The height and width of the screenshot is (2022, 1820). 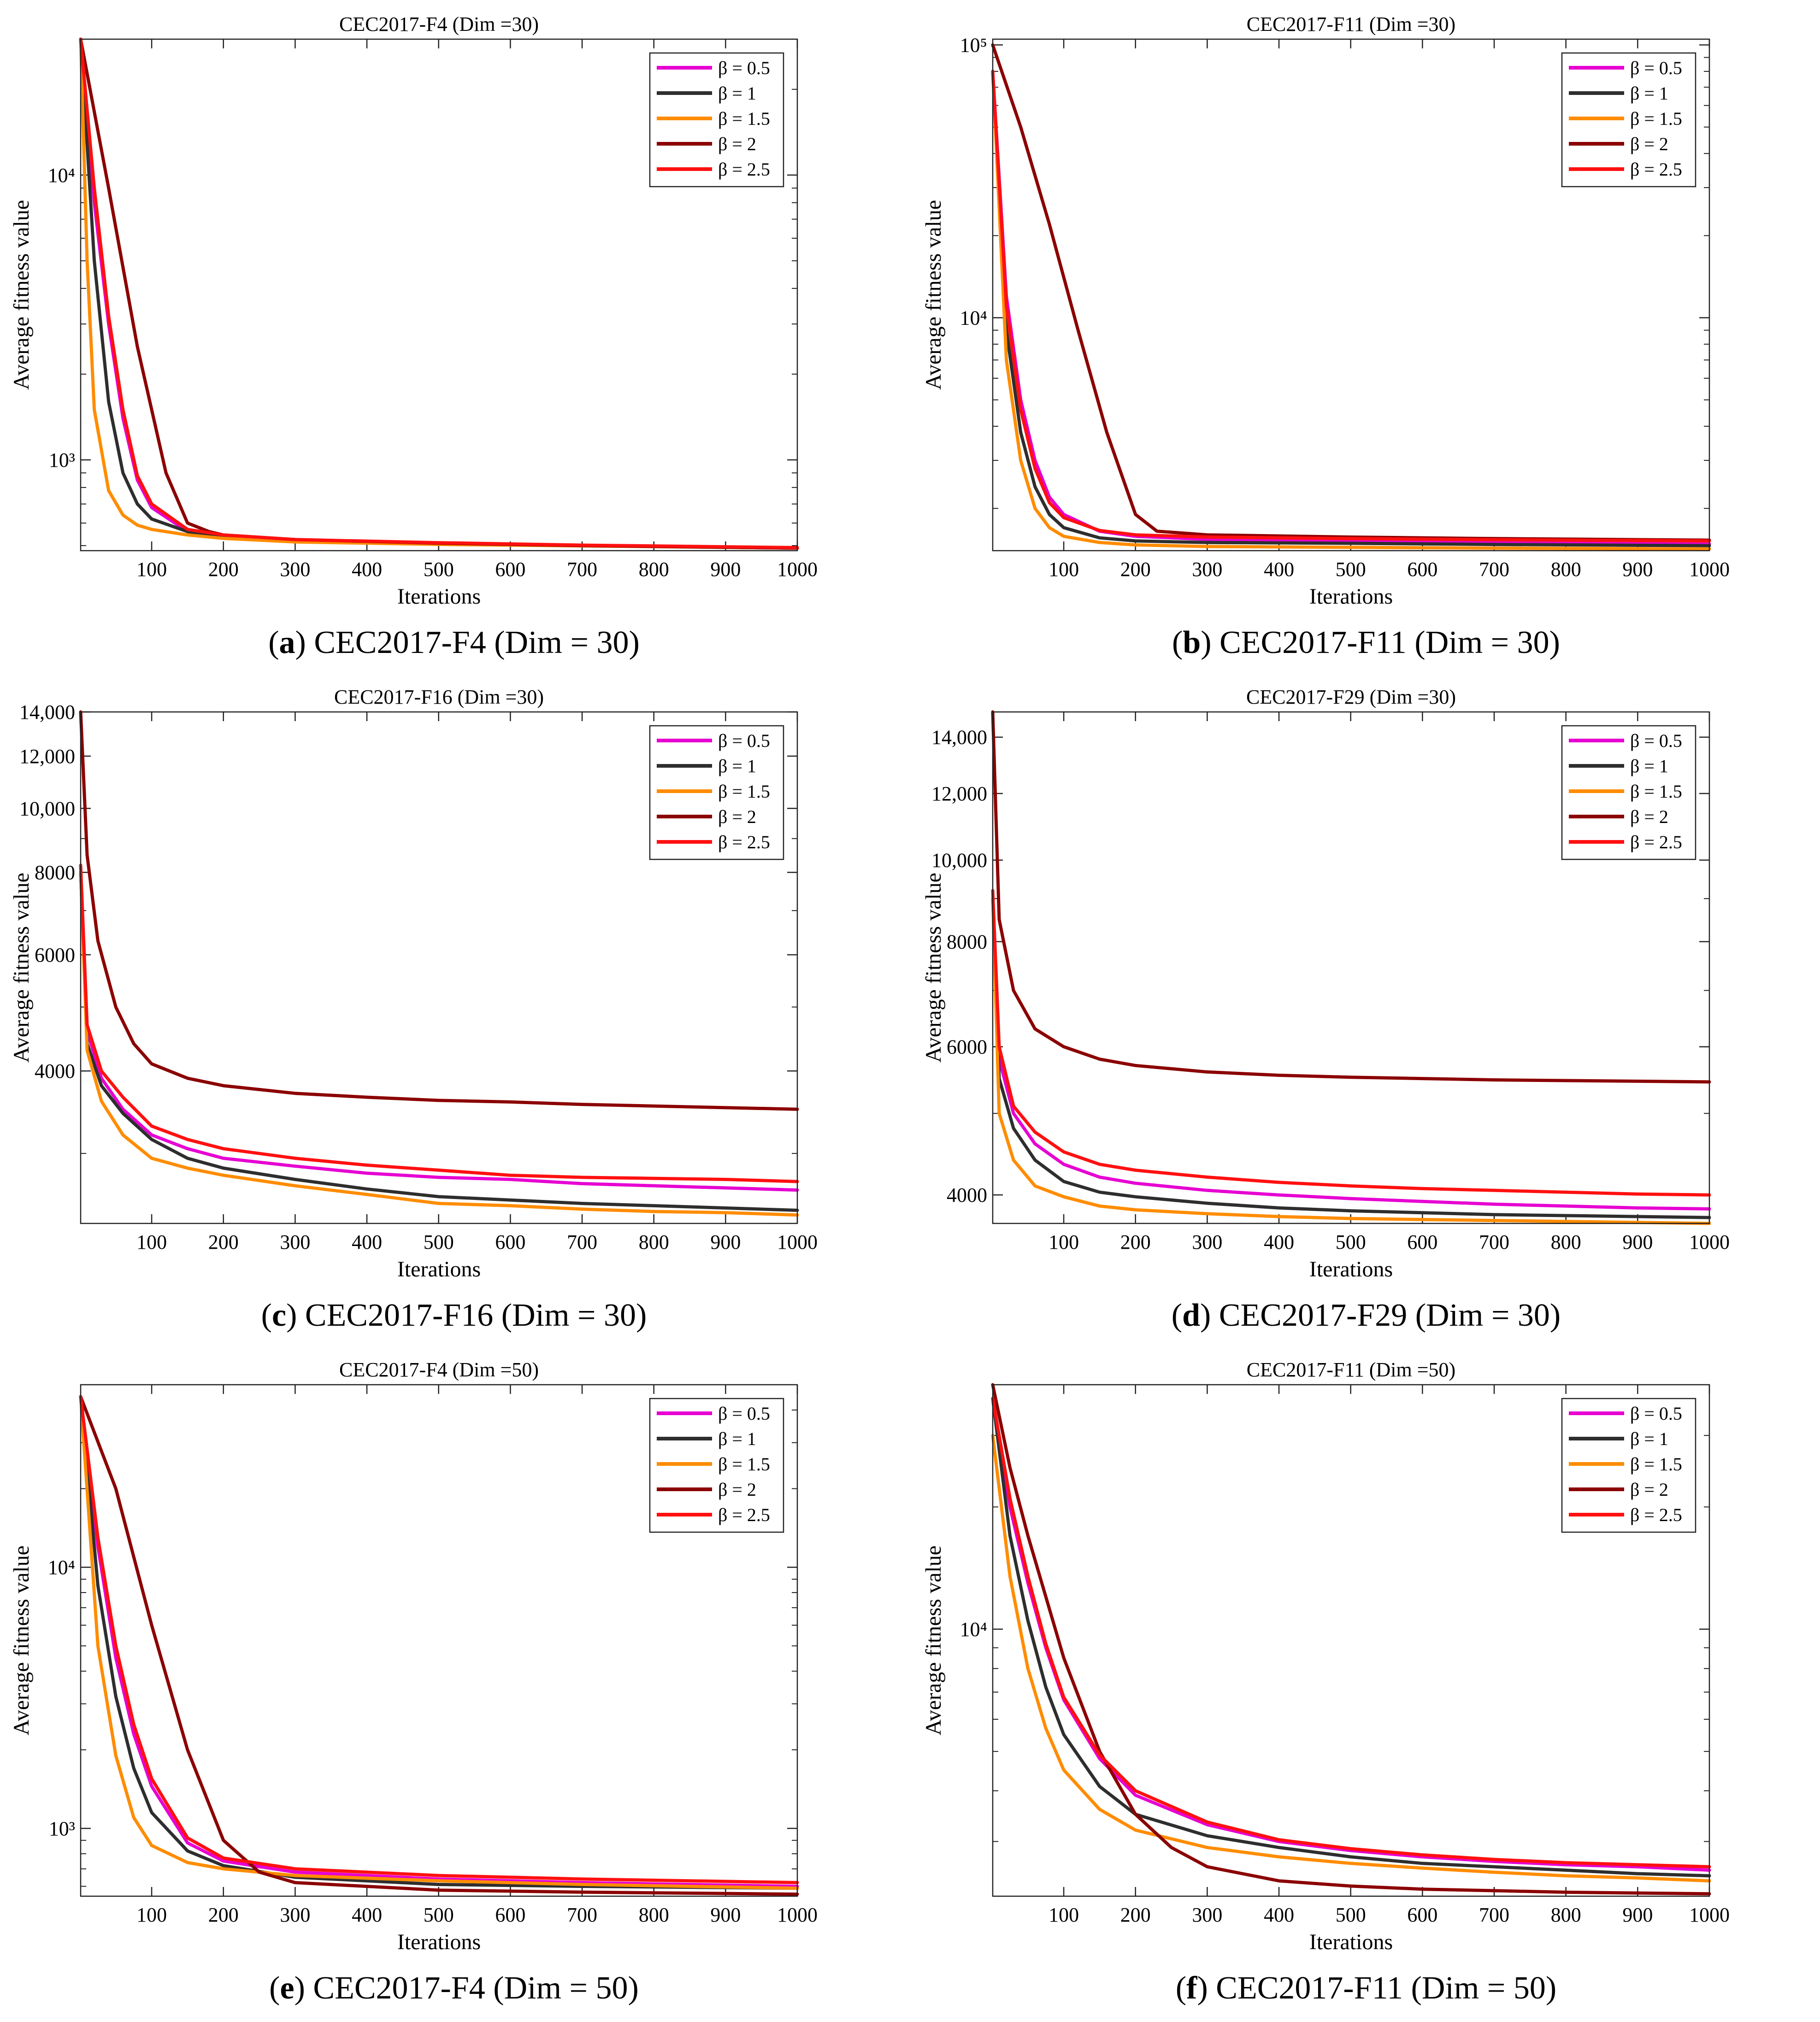 I want to click on x-tick-label: 100, so click(x=1063, y=569).